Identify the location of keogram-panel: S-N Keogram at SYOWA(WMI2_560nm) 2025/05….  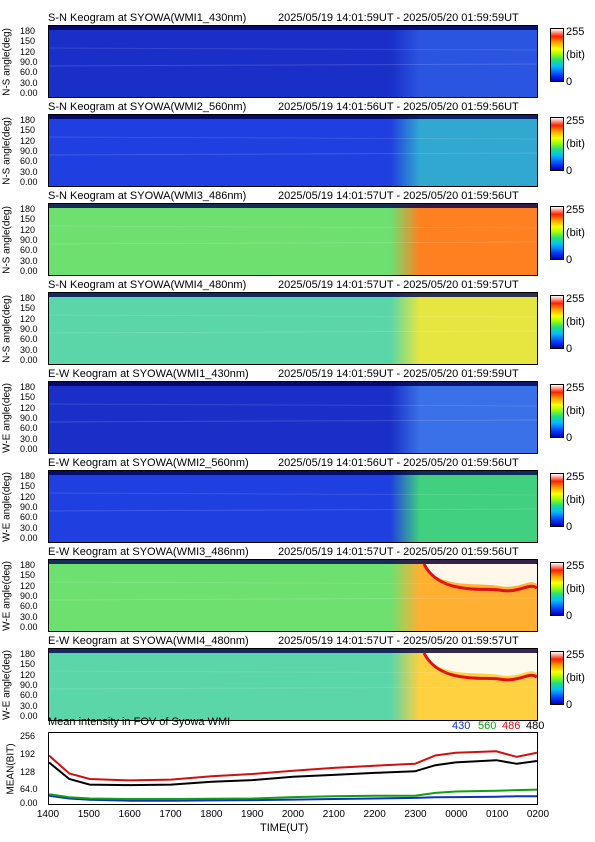
(297, 142).